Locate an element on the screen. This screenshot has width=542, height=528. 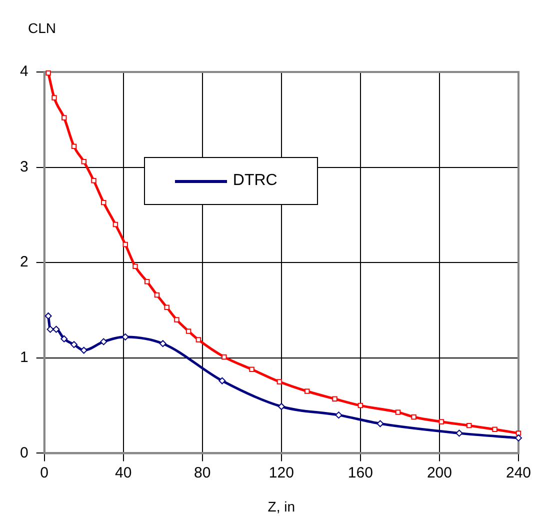
x-tick-label: 0 is located at coordinates (44, 473).